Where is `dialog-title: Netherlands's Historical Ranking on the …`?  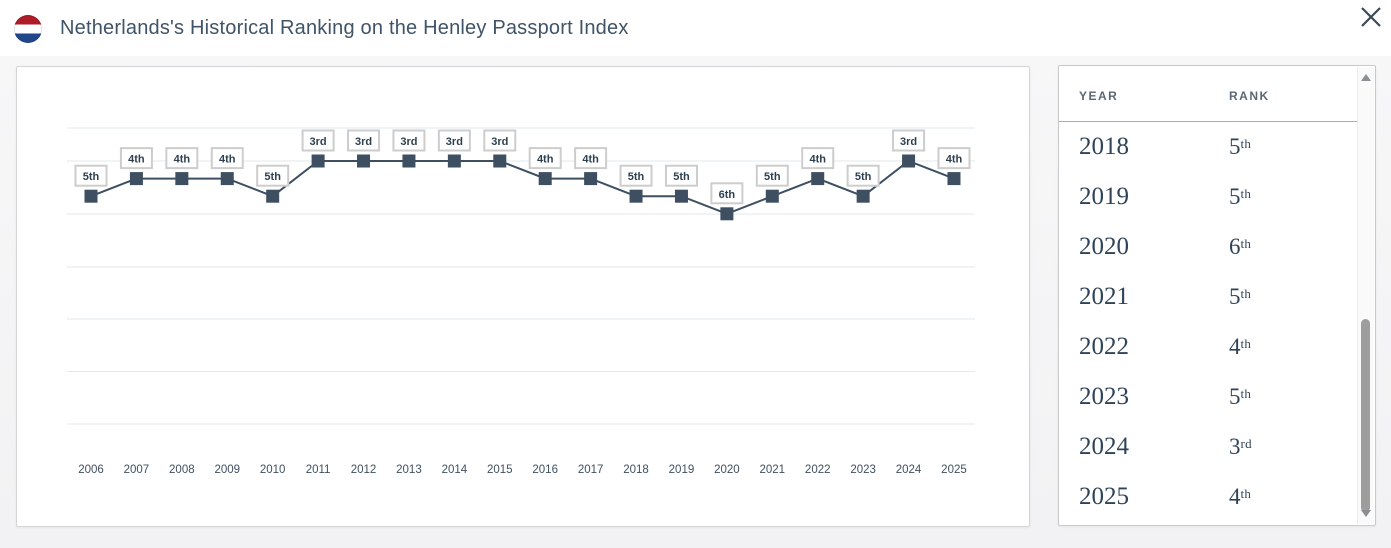
dialog-title: Netherlands's Historical Ranking on the … is located at coordinates (344, 28).